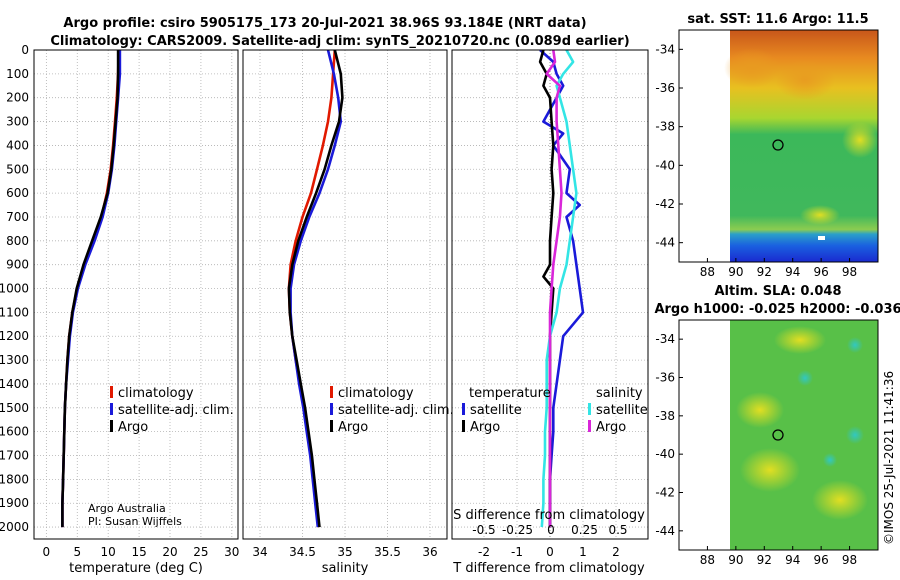 Image resolution: width=900 pixels, height=580 pixels. I want to click on x-tick-label: 34, so click(259, 552).